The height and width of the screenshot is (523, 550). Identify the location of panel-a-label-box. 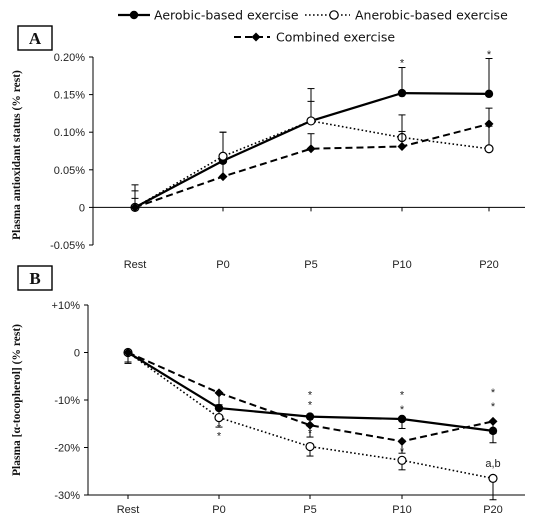
(35, 38).